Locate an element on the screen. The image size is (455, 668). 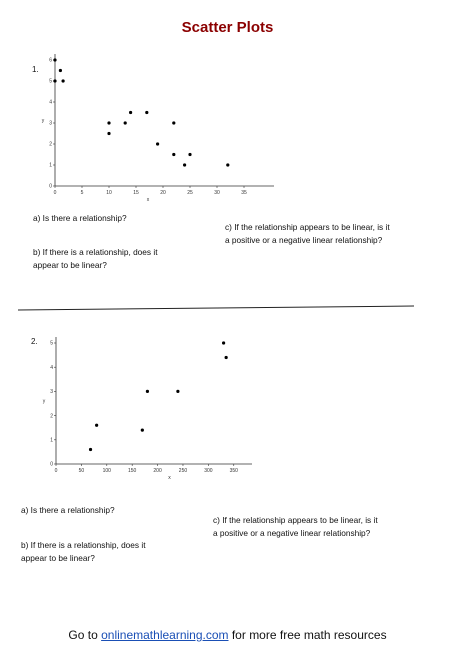
problem-2-number: 2. is located at coordinates (34, 341).